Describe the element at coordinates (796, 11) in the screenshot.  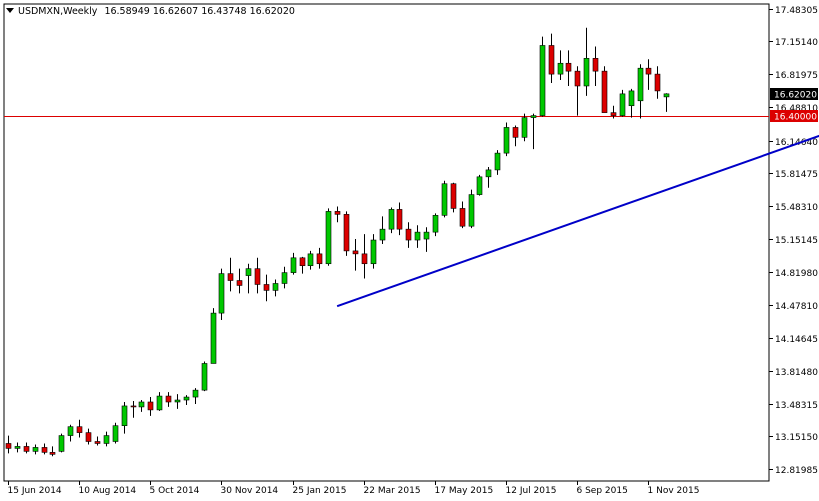
I see `y-tick-label: 17.48305` at that location.